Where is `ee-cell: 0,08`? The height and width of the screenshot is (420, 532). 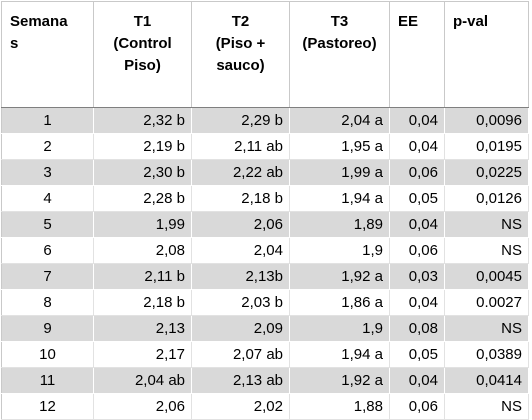 ee-cell: 0,08 is located at coordinates (417, 328).